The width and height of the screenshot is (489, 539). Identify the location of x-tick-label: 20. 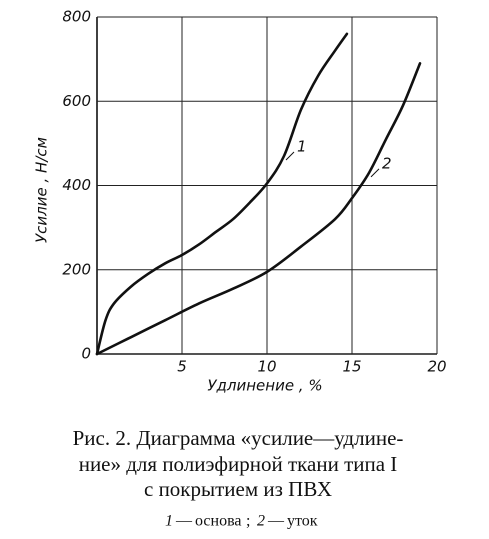
(436, 367).